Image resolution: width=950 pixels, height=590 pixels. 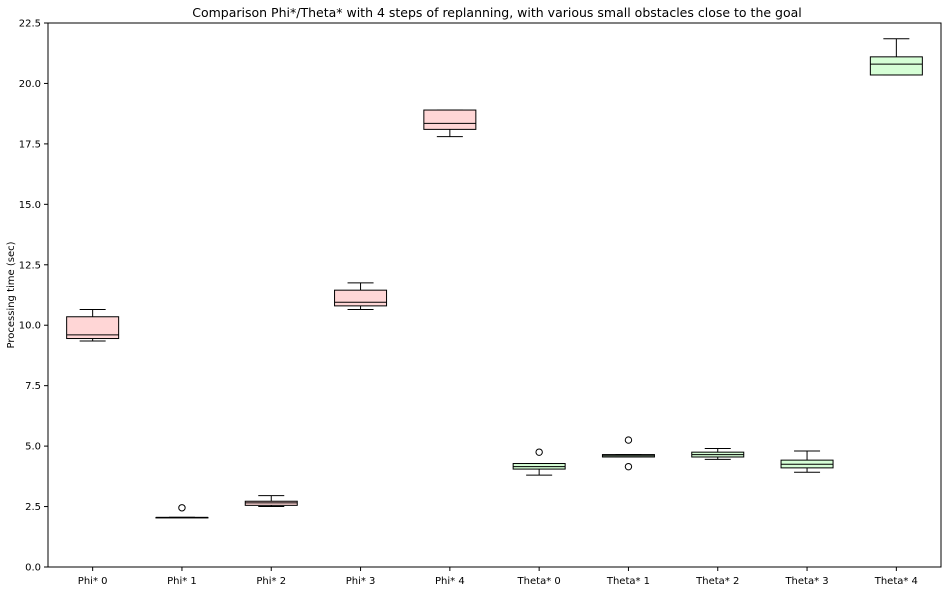 I want to click on x-tick-label: Phi* 2, so click(x=271, y=581).